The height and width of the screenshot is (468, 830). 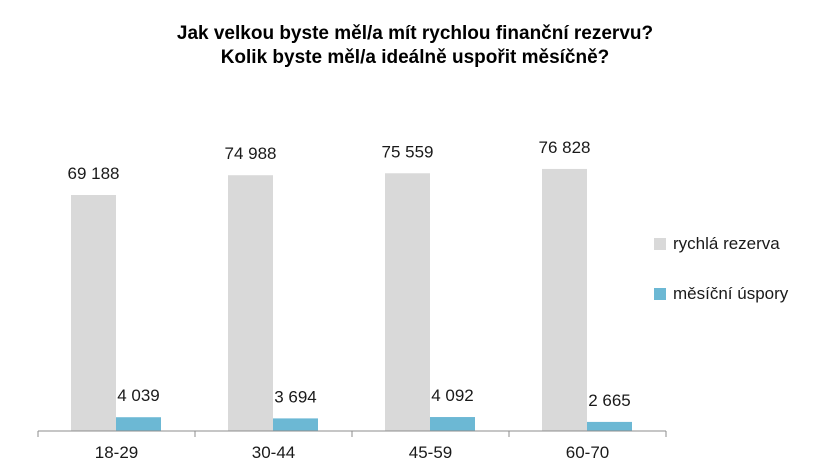 I want to click on x-tick-label-30-44: 30-44, so click(x=273, y=452).